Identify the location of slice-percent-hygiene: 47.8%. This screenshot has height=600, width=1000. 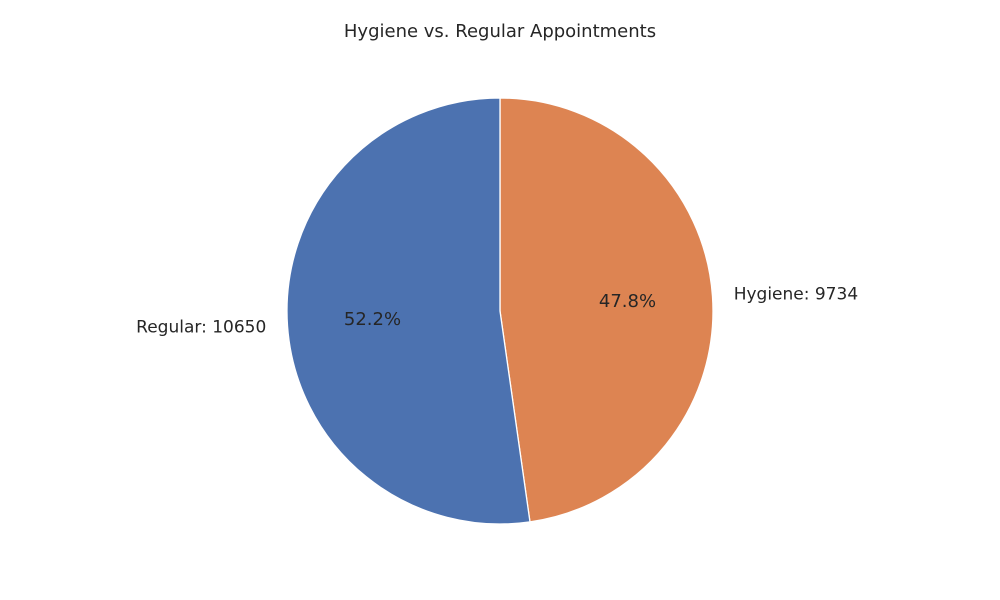
(627, 301).